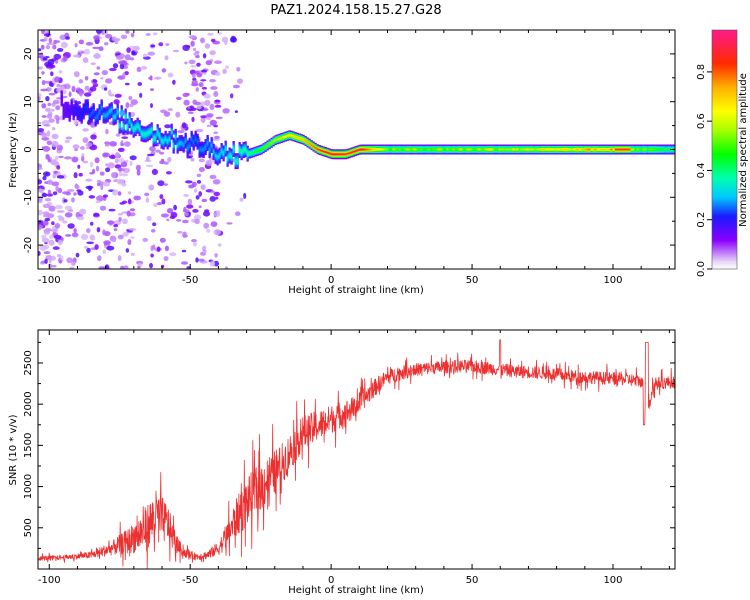 The height and width of the screenshot is (600, 750). Describe the element at coordinates (743, 150) in the screenshot. I see `colorbar-label: Normalized spectral amplitude` at that location.